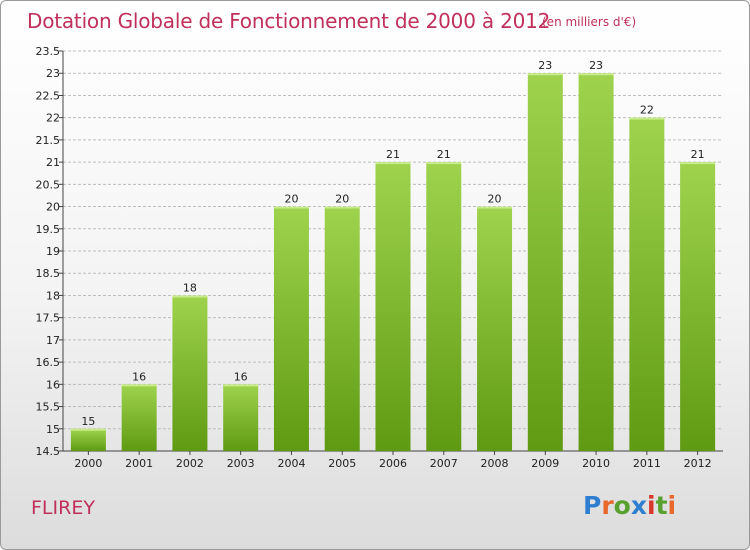  What do you see at coordinates (53, 118) in the screenshot?
I see `y-tick-label: 22` at bounding box center [53, 118].